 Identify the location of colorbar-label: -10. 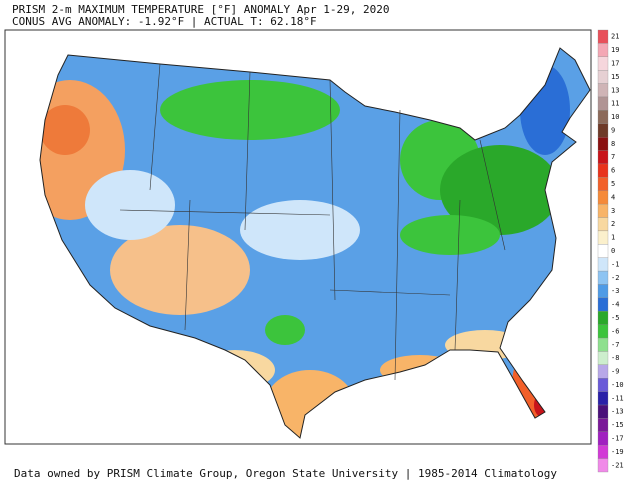
(617, 385).